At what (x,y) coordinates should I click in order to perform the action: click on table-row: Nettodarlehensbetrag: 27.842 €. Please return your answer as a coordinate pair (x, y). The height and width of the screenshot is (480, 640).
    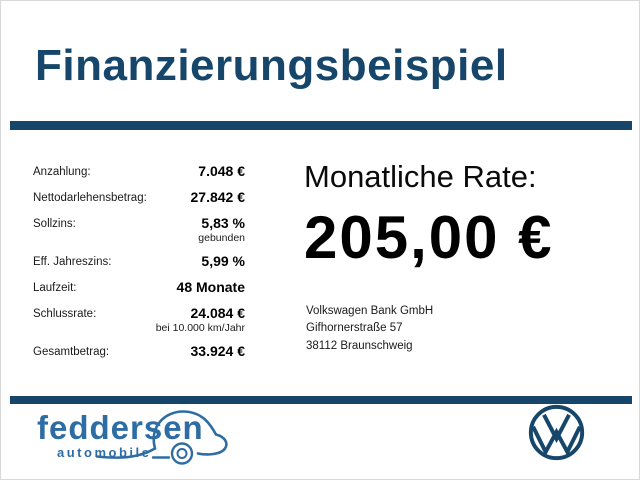
    Looking at the image, I should click on (139, 197).